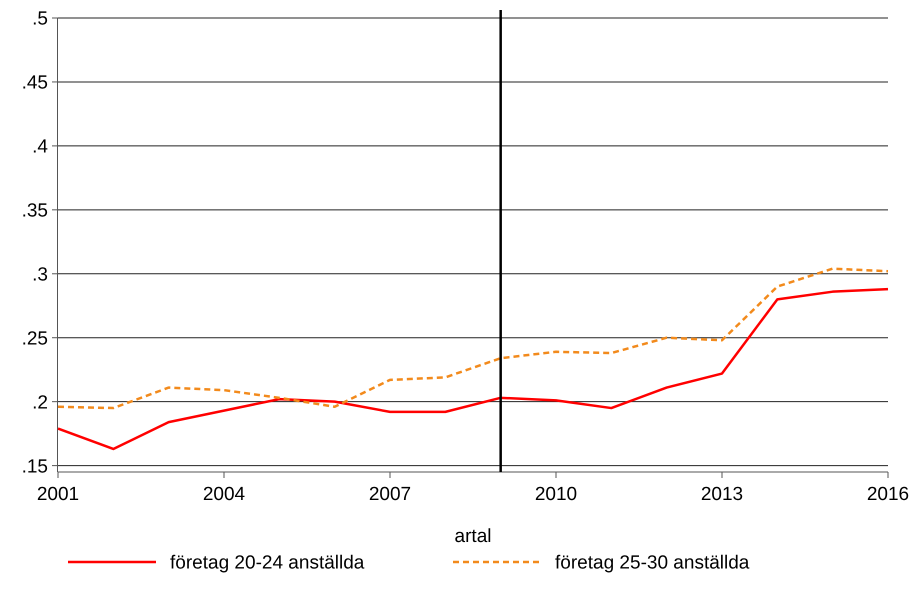 The width and height of the screenshot is (920, 592). Describe the element at coordinates (556, 494) in the screenshot. I see `x-tick-label: 2010` at that location.